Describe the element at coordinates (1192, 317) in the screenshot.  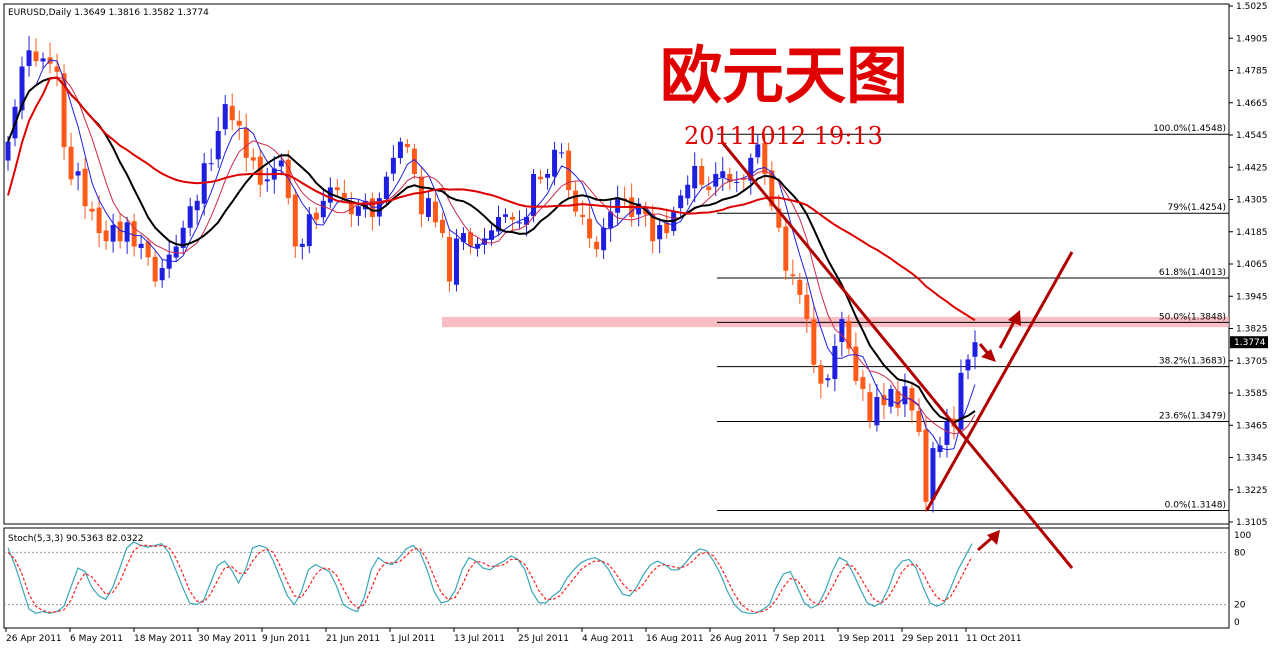
I see `fib-label-3: 50.0%(1.3848)` at that location.